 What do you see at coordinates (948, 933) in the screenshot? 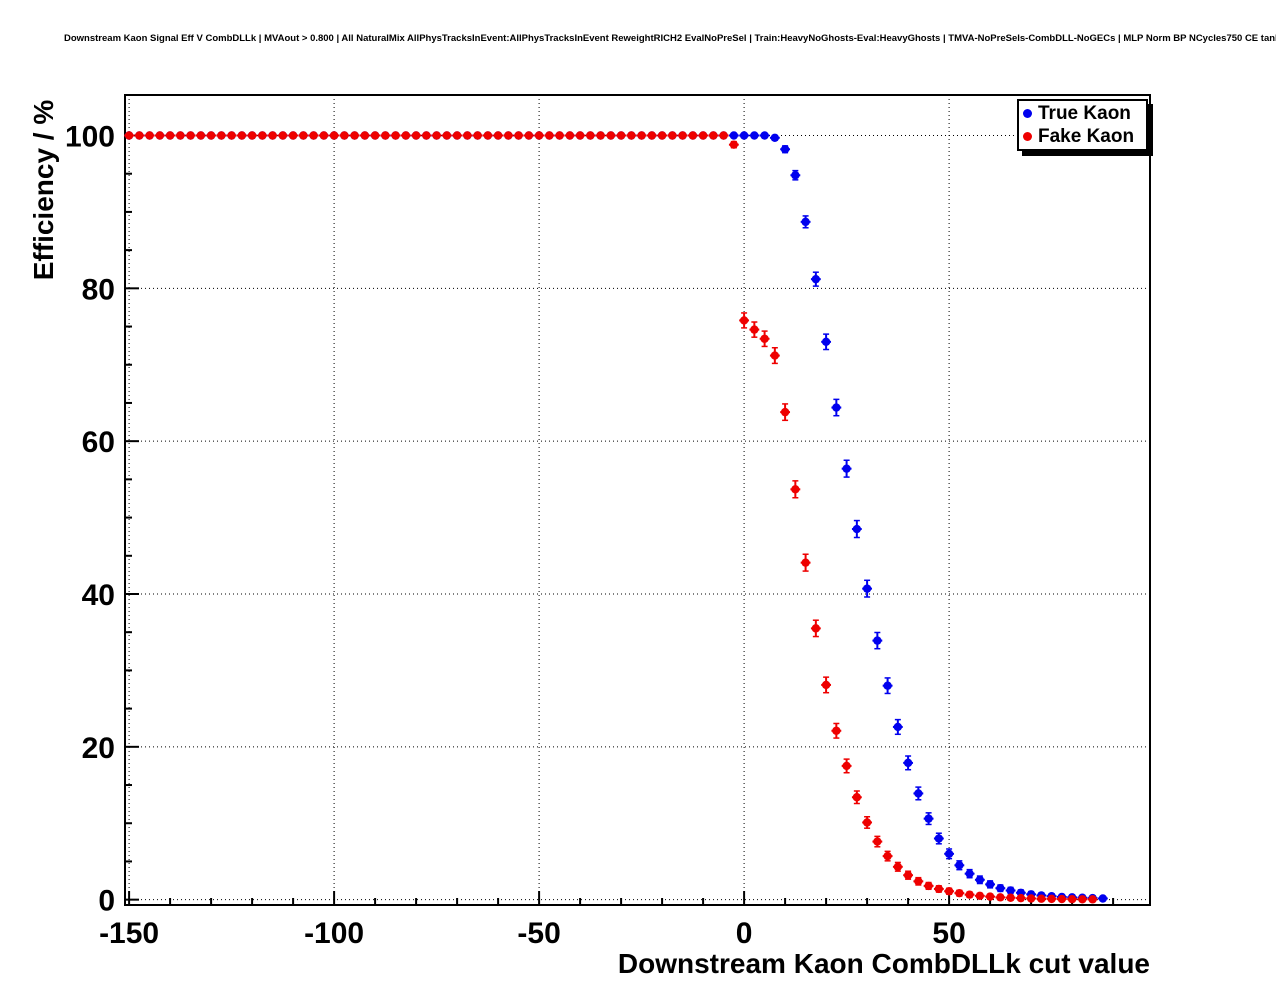
I see `svg-text: 50` at bounding box center [948, 933].